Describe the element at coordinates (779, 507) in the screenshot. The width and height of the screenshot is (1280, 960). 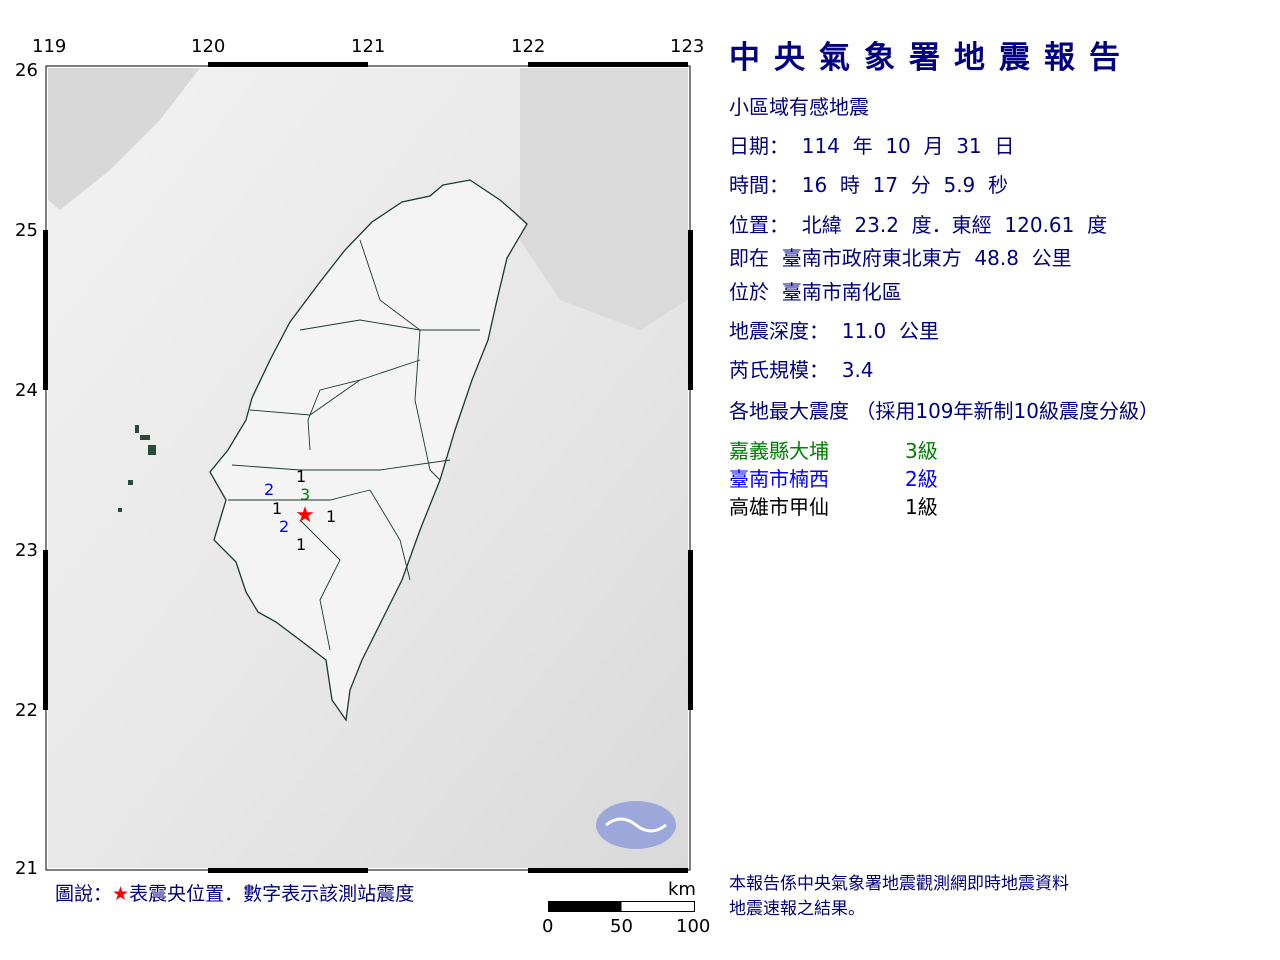
I see `station-name: 高雄市甲仙` at that location.